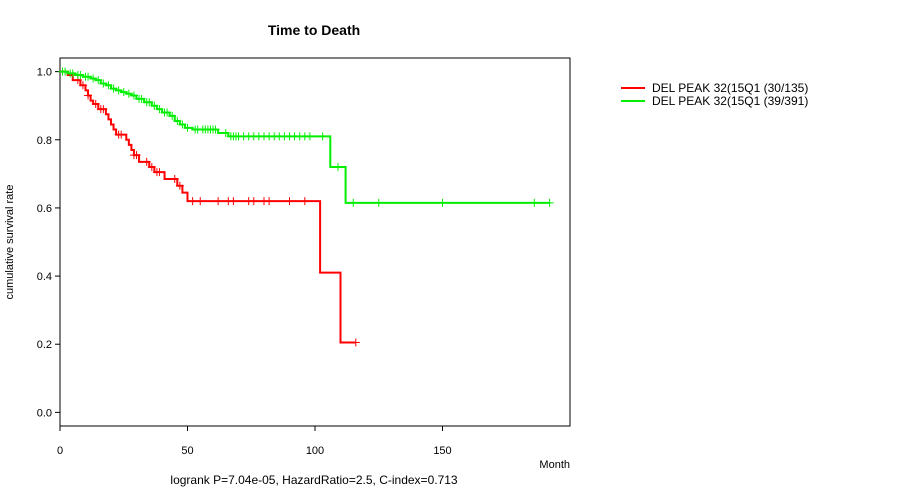 The width and height of the screenshot is (900, 500). What do you see at coordinates (314, 30) in the screenshot?
I see `chart-title: Time to Death` at bounding box center [314, 30].